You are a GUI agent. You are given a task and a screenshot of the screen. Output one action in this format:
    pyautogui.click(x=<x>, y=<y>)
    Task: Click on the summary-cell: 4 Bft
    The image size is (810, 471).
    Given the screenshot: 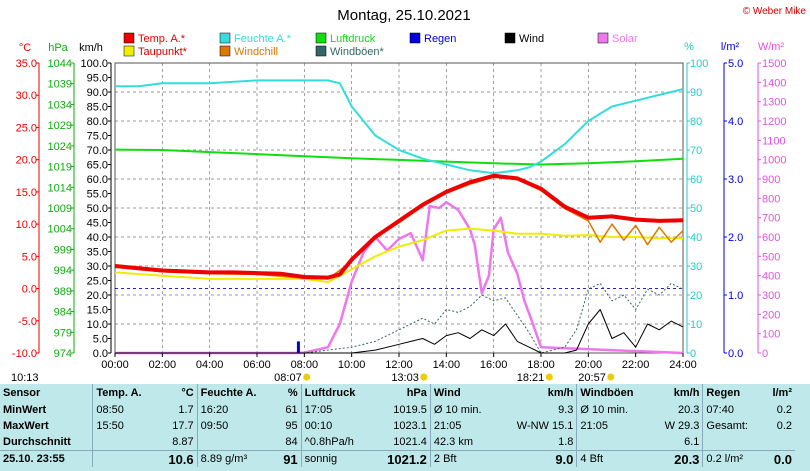 What is the action you would take?
    pyautogui.click(x=614, y=458)
    